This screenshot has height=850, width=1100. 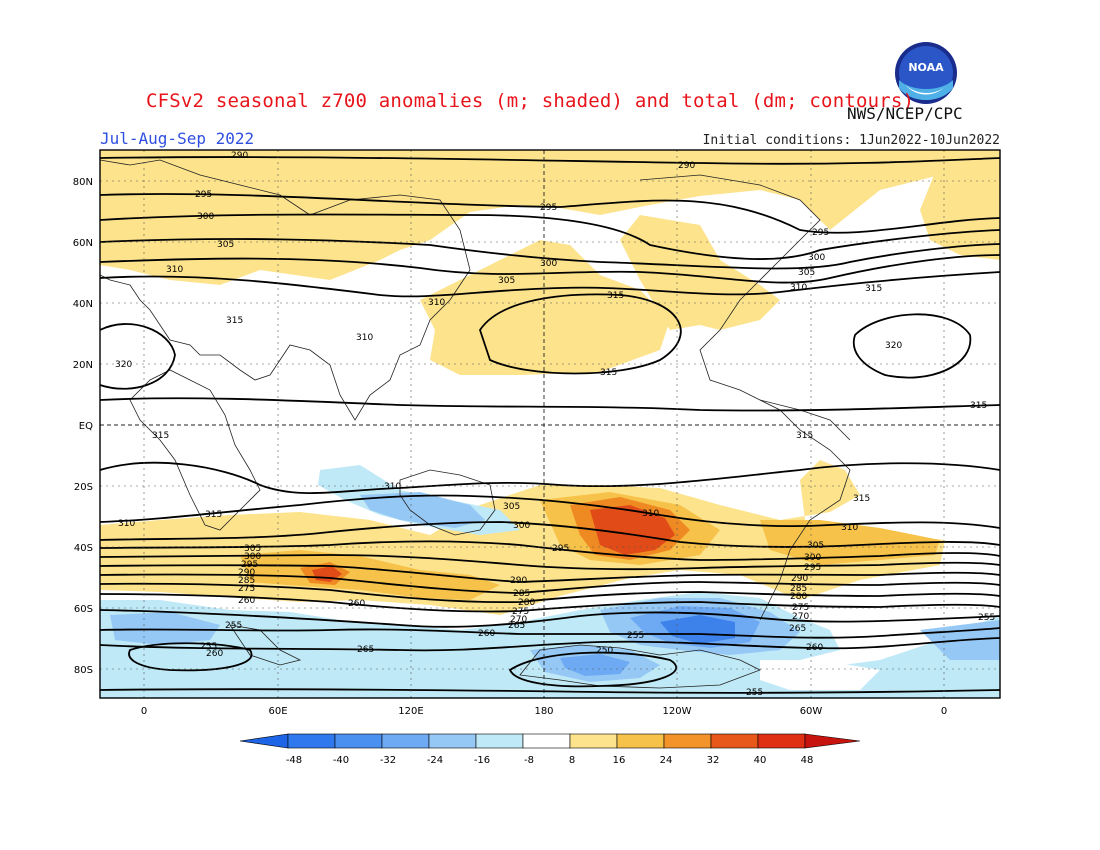 I want to click on lat-label: 80S, so click(x=83, y=670).